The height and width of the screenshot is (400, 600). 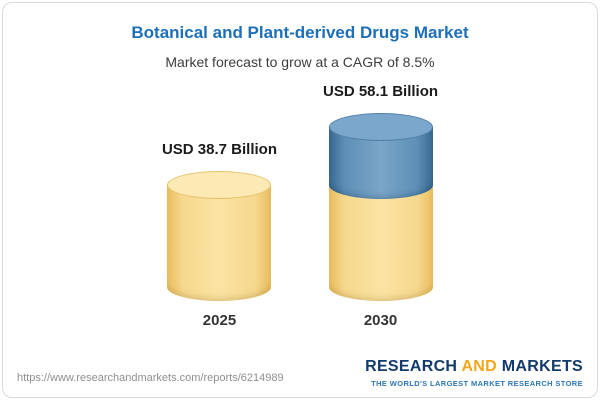 What do you see at coordinates (380, 242) in the screenshot?
I see `bar-2030-base-body` at bounding box center [380, 242].